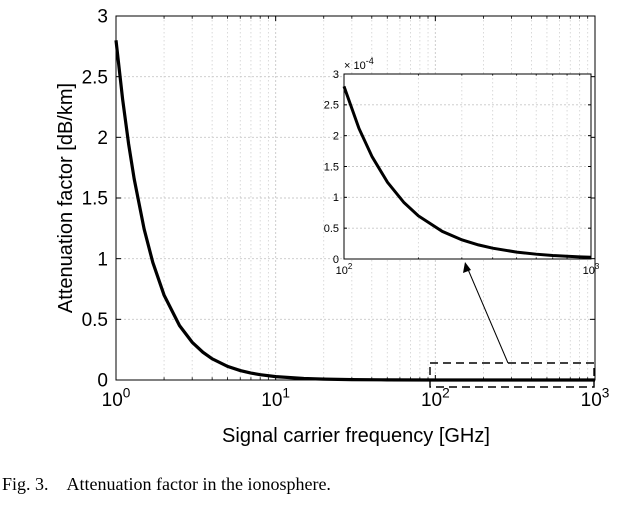  I want to click on main-x-tick-labels: 10⁰ 10¹ 10² 10³, so click(356, 398).